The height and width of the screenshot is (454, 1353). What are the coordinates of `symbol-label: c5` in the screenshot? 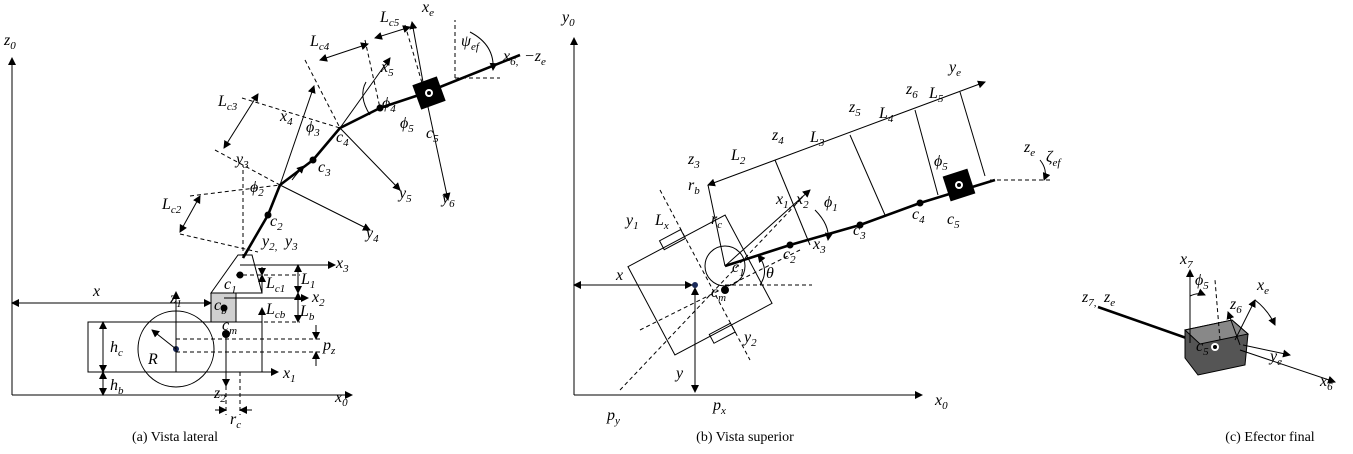 It's located at (953, 221).